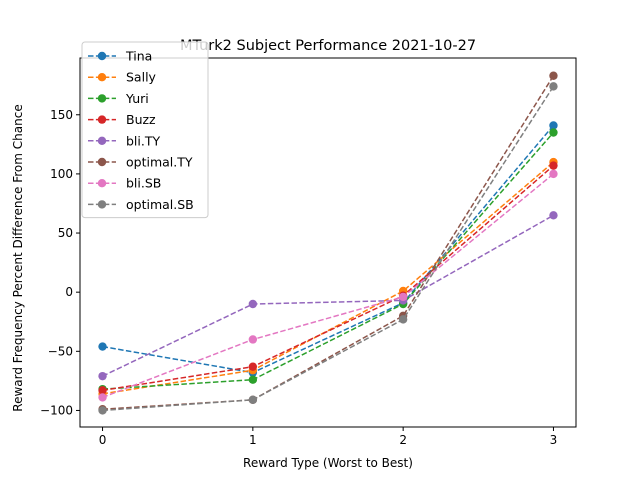 The height and width of the screenshot is (480, 640). What do you see at coordinates (328, 46) in the screenshot?
I see `chart-title: MTurk2 Subject Performance 2021-10-27` at bounding box center [328, 46].